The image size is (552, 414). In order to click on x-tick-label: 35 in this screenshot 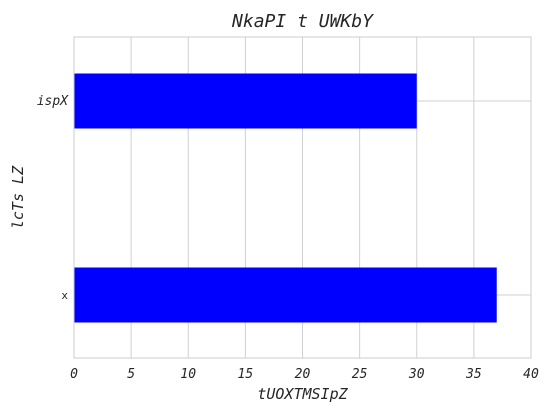, I will do `click(473, 374)`.